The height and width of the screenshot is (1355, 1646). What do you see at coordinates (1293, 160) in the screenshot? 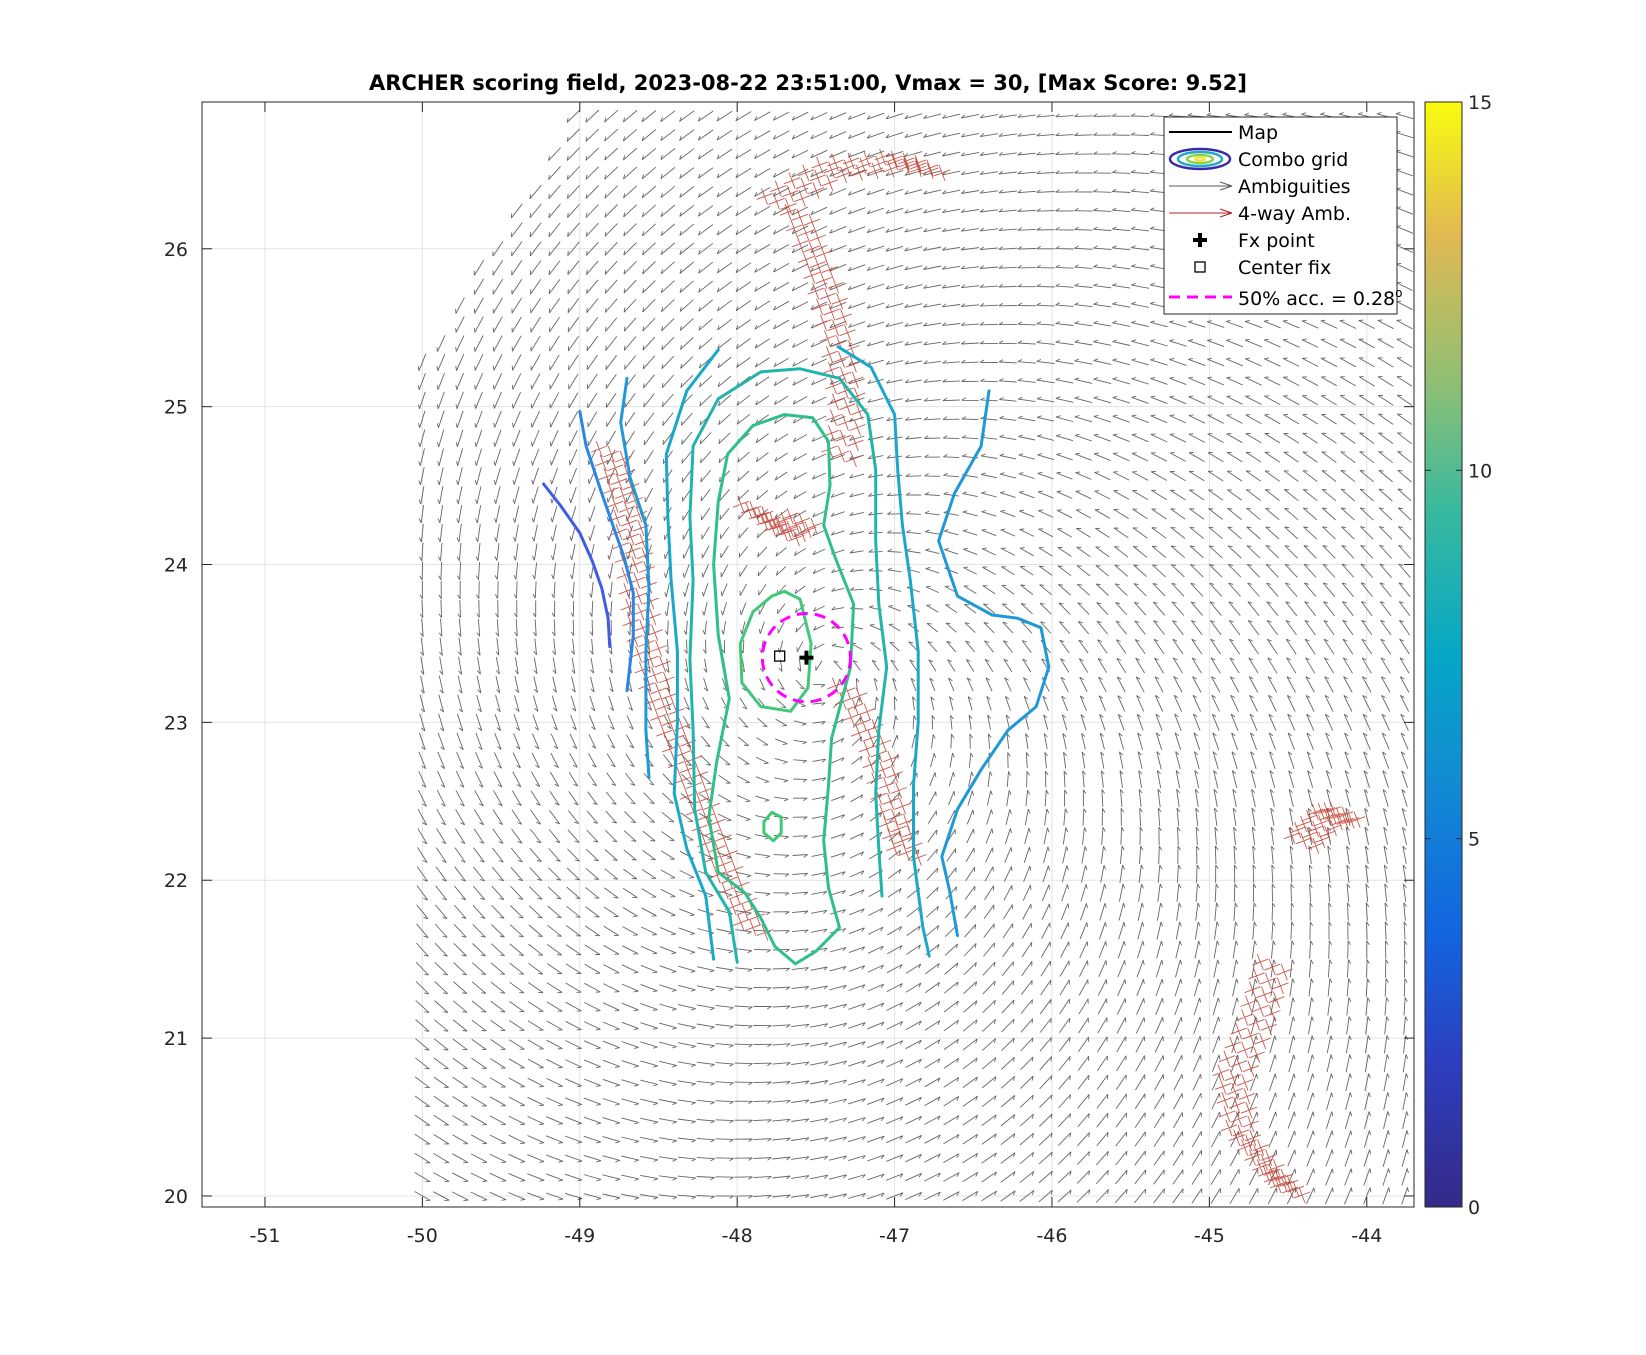
I see `legend-combo-grid-label: Combo grid` at bounding box center [1293, 160].